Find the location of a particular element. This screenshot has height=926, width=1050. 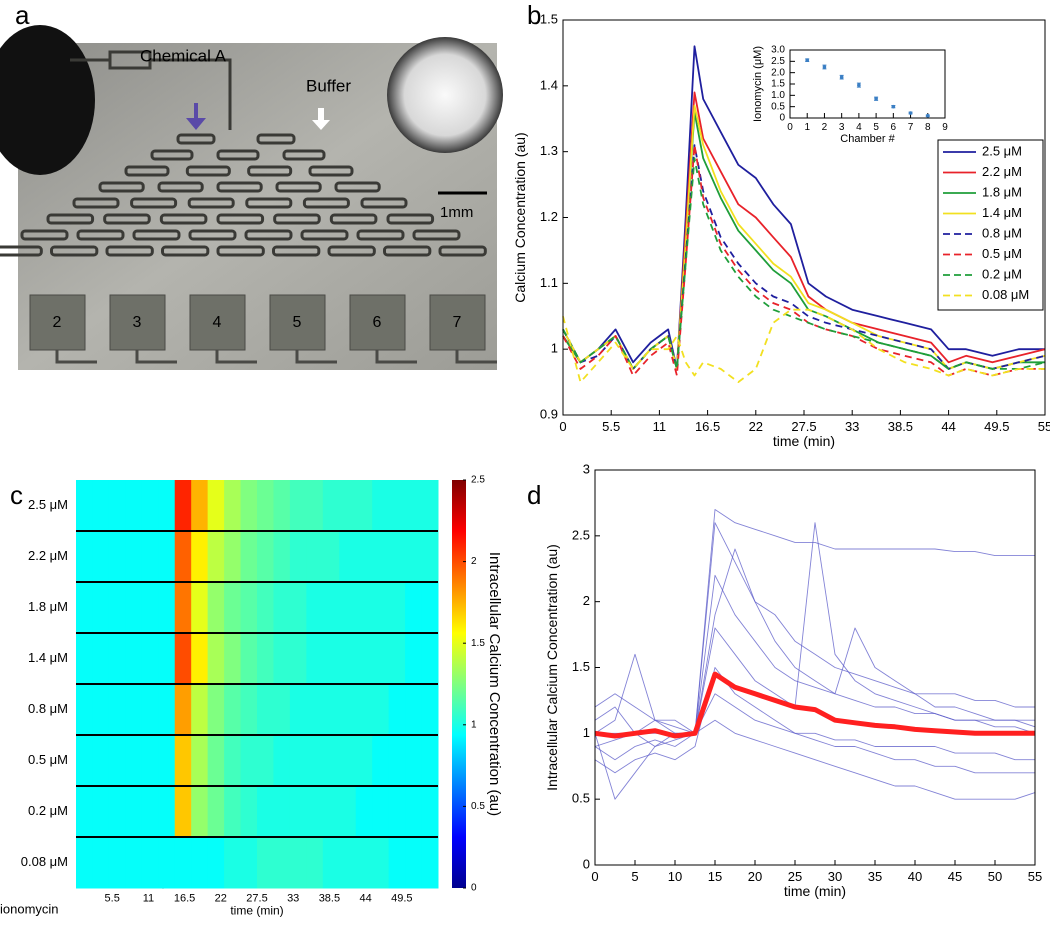

purple-arrow is located at coordinates (196, 116).